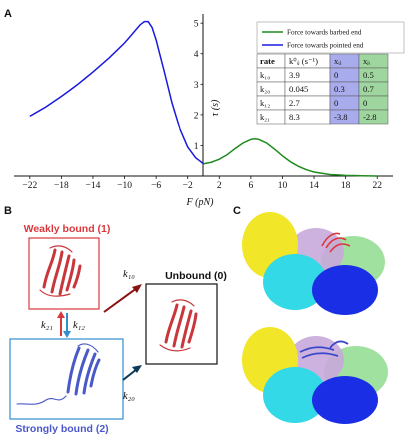  I want to click on table-value: 2.7, so click(294, 103).